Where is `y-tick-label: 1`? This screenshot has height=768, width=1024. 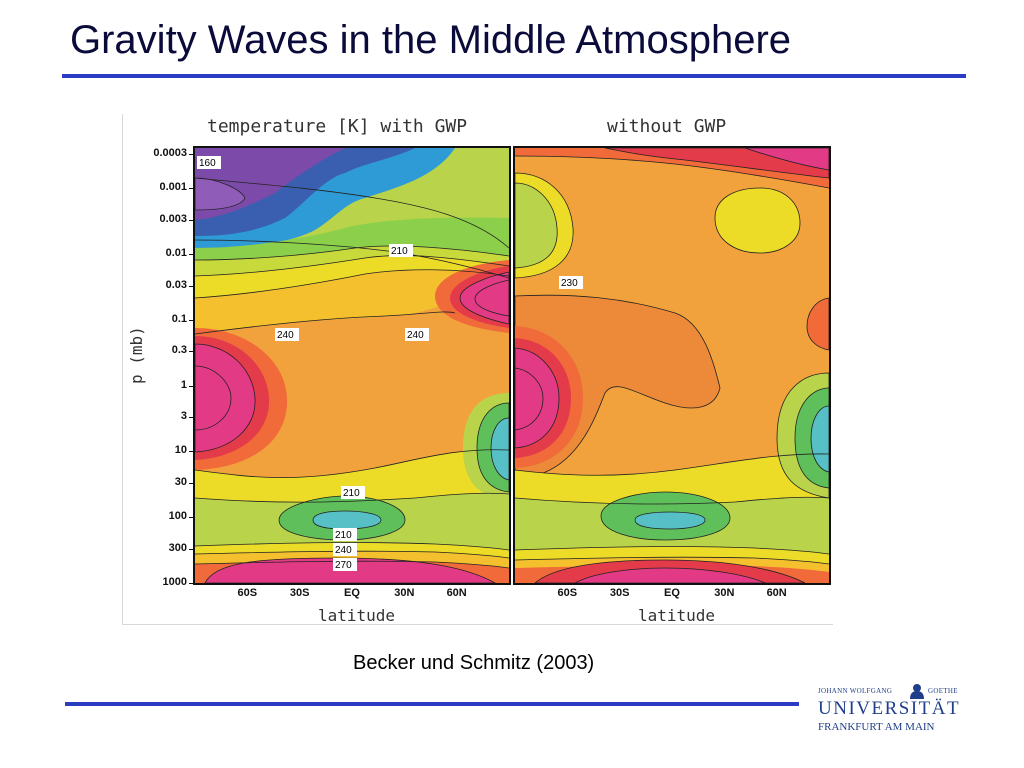
y-tick-label: 1 is located at coordinates (183, 384).